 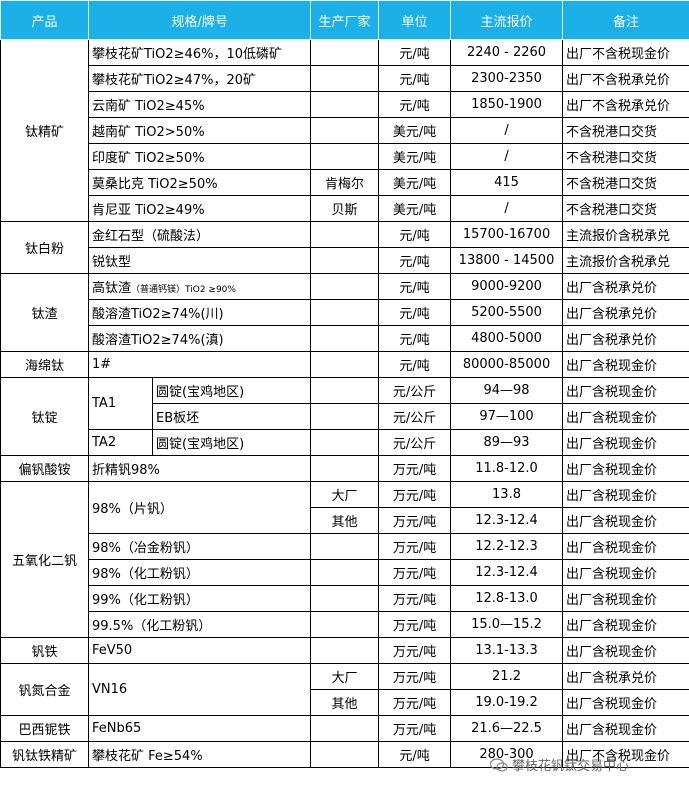 I want to click on maker-cell: 贝斯, so click(x=345, y=208).